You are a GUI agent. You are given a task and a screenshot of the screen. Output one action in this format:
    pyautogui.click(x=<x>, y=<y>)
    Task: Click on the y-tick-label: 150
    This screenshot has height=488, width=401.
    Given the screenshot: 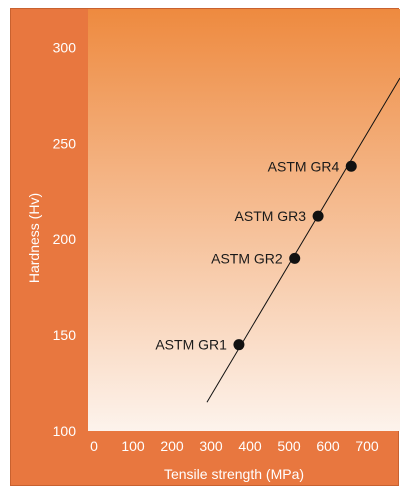 What is the action you would take?
    pyautogui.click(x=65, y=335)
    